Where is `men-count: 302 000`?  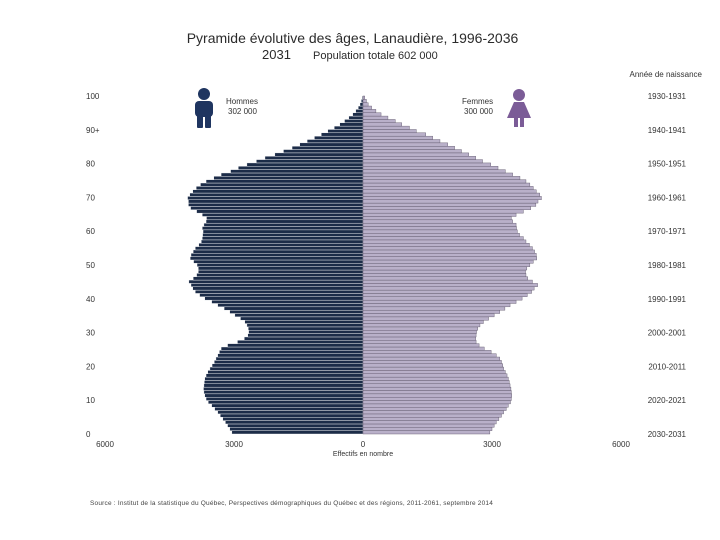 men-count: 302 000 is located at coordinates (242, 111).